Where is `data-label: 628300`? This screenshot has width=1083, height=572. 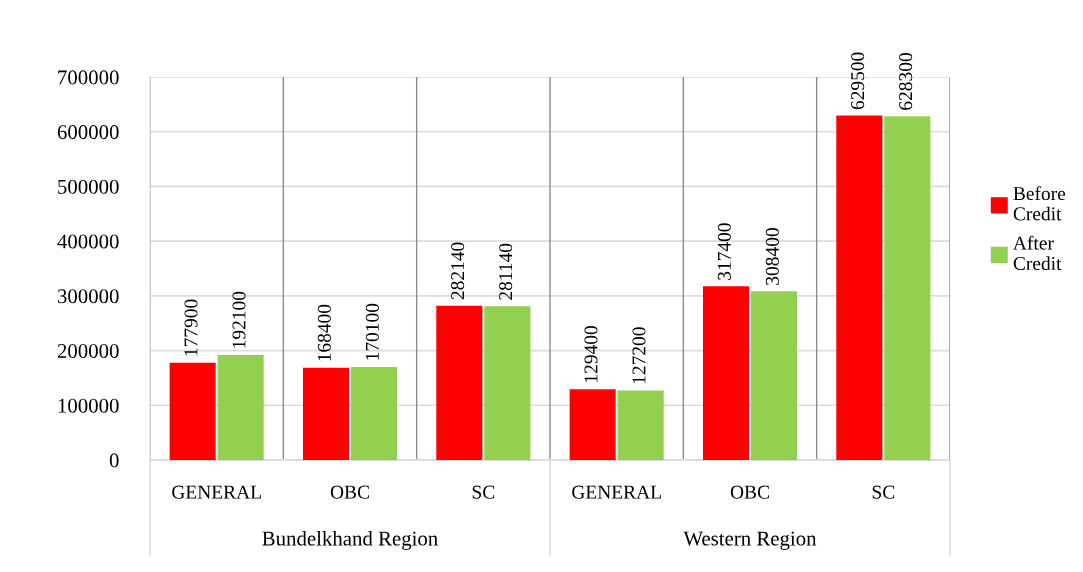
data-label: 628300 is located at coordinates (906, 81).